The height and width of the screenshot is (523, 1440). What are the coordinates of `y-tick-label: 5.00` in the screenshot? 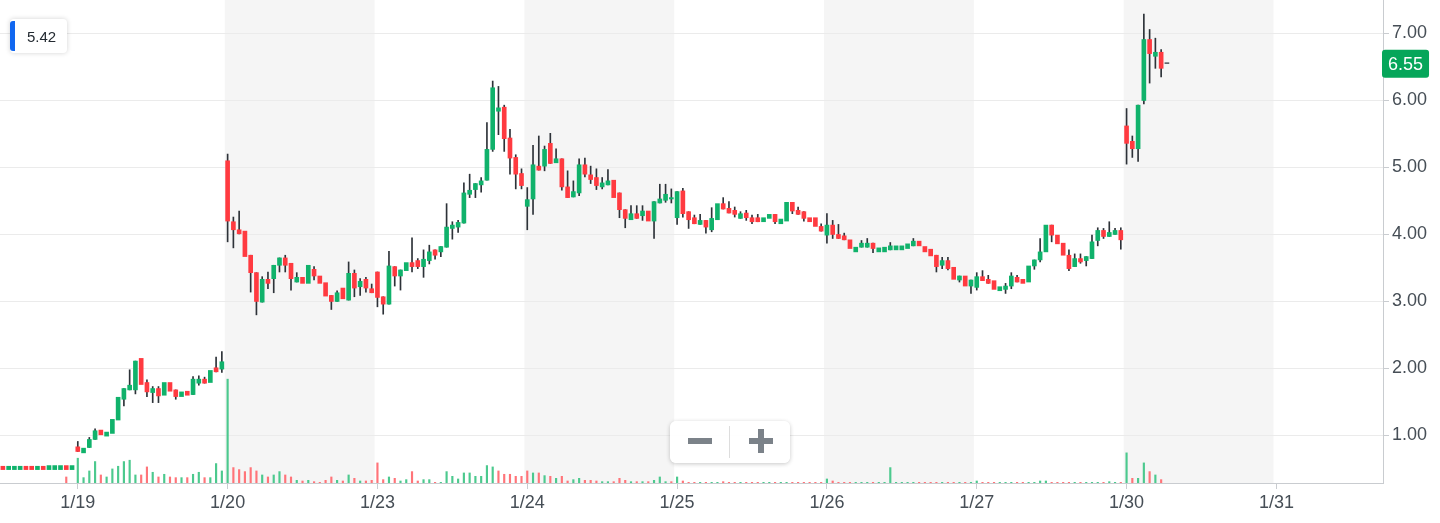 It's located at (1410, 166).